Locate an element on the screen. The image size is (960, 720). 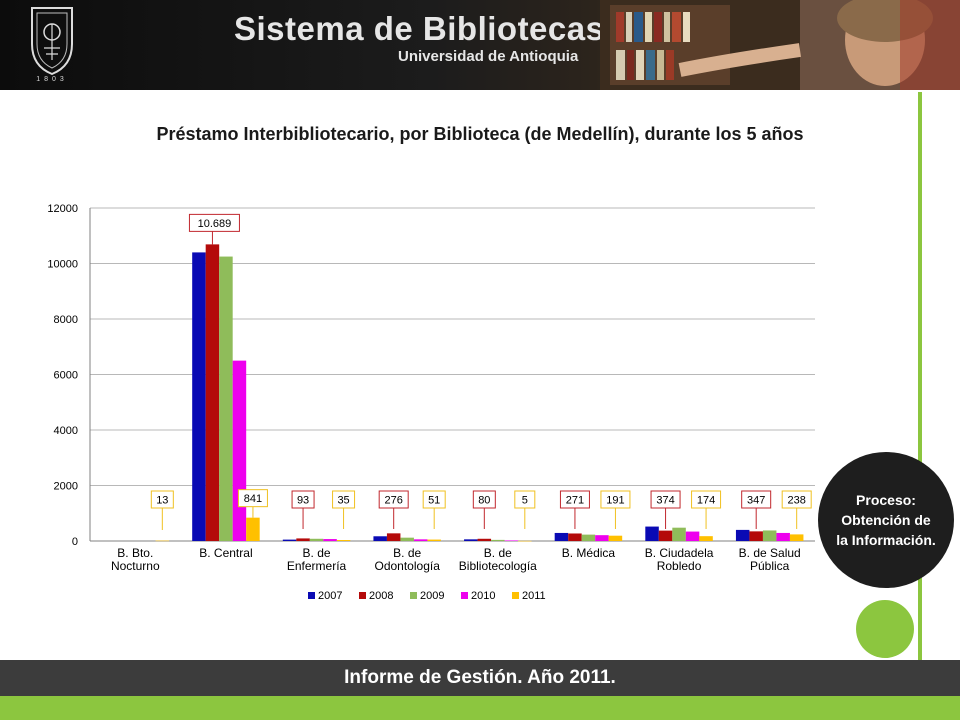
legend-label-2009: 2009 is located at coordinates (432, 596).